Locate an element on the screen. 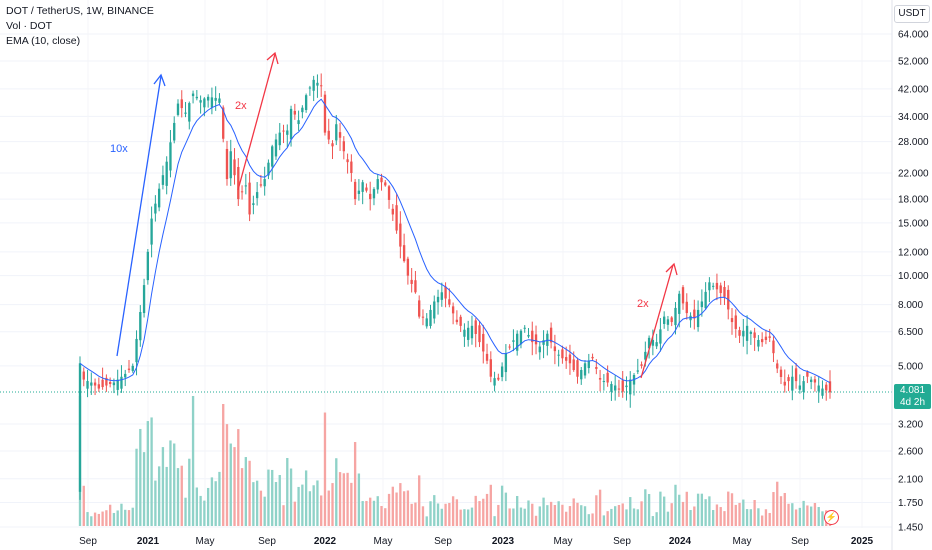 The width and height of the screenshot is (932, 550). lightning-icon: ⚡ is located at coordinates (831, 517).